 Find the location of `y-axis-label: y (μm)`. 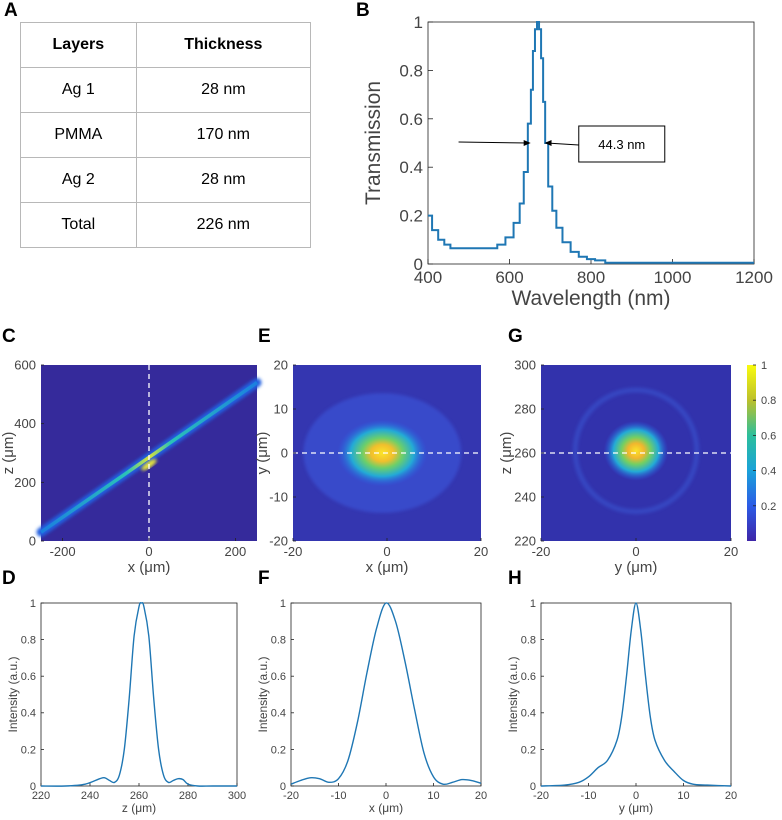

y-axis-label: y (μm) is located at coordinates (262, 453).